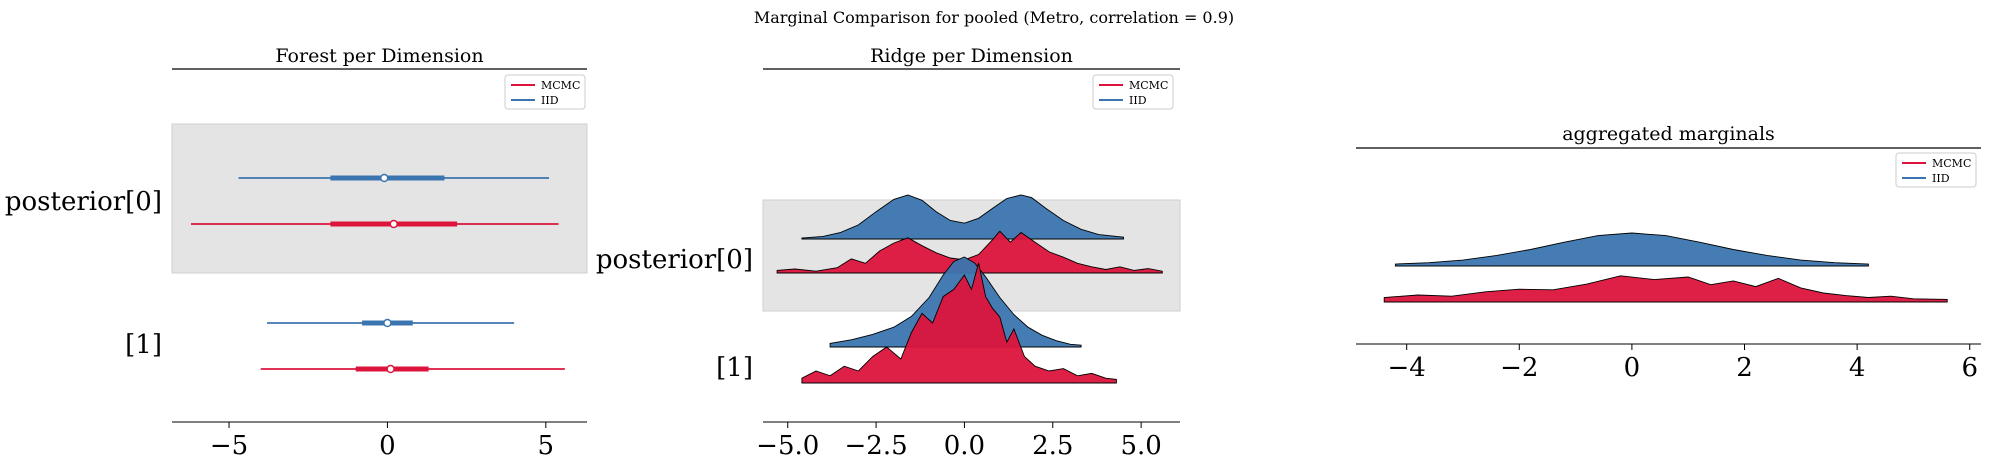 The height and width of the screenshot is (465, 1989). Describe the element at coordinates (379, 198) in the screenshot. I see `row-band` at that location.